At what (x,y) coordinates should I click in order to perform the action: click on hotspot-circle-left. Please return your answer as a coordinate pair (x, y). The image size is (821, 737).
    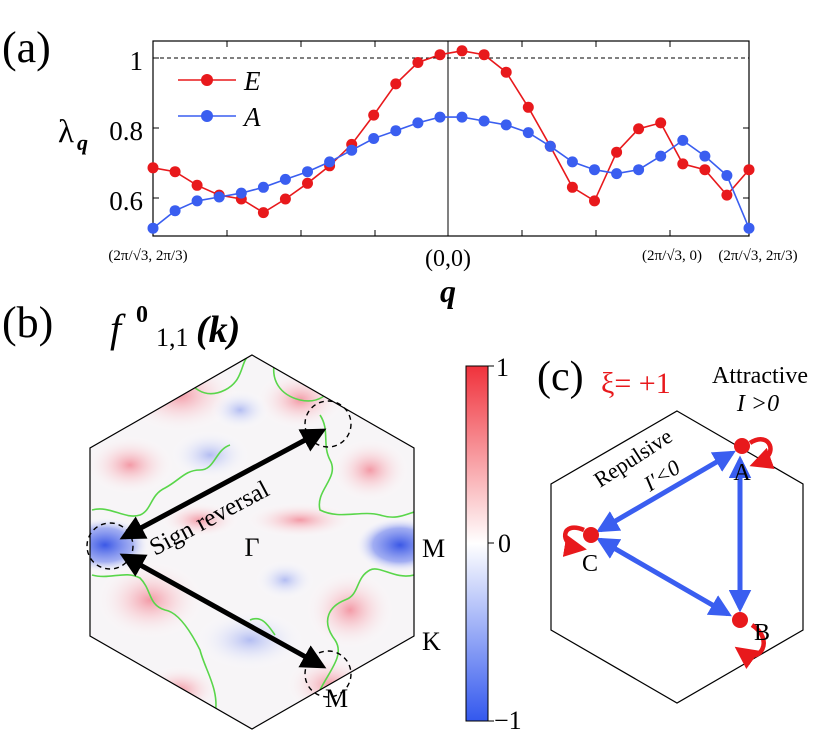
    Looking at the image, I should click on (110, 546).